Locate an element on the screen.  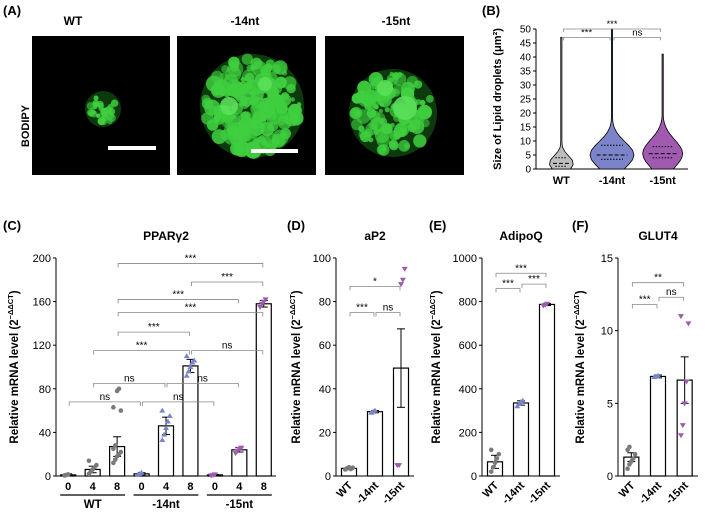
y-tick-label: 400 is located at coordinates (468, 390).